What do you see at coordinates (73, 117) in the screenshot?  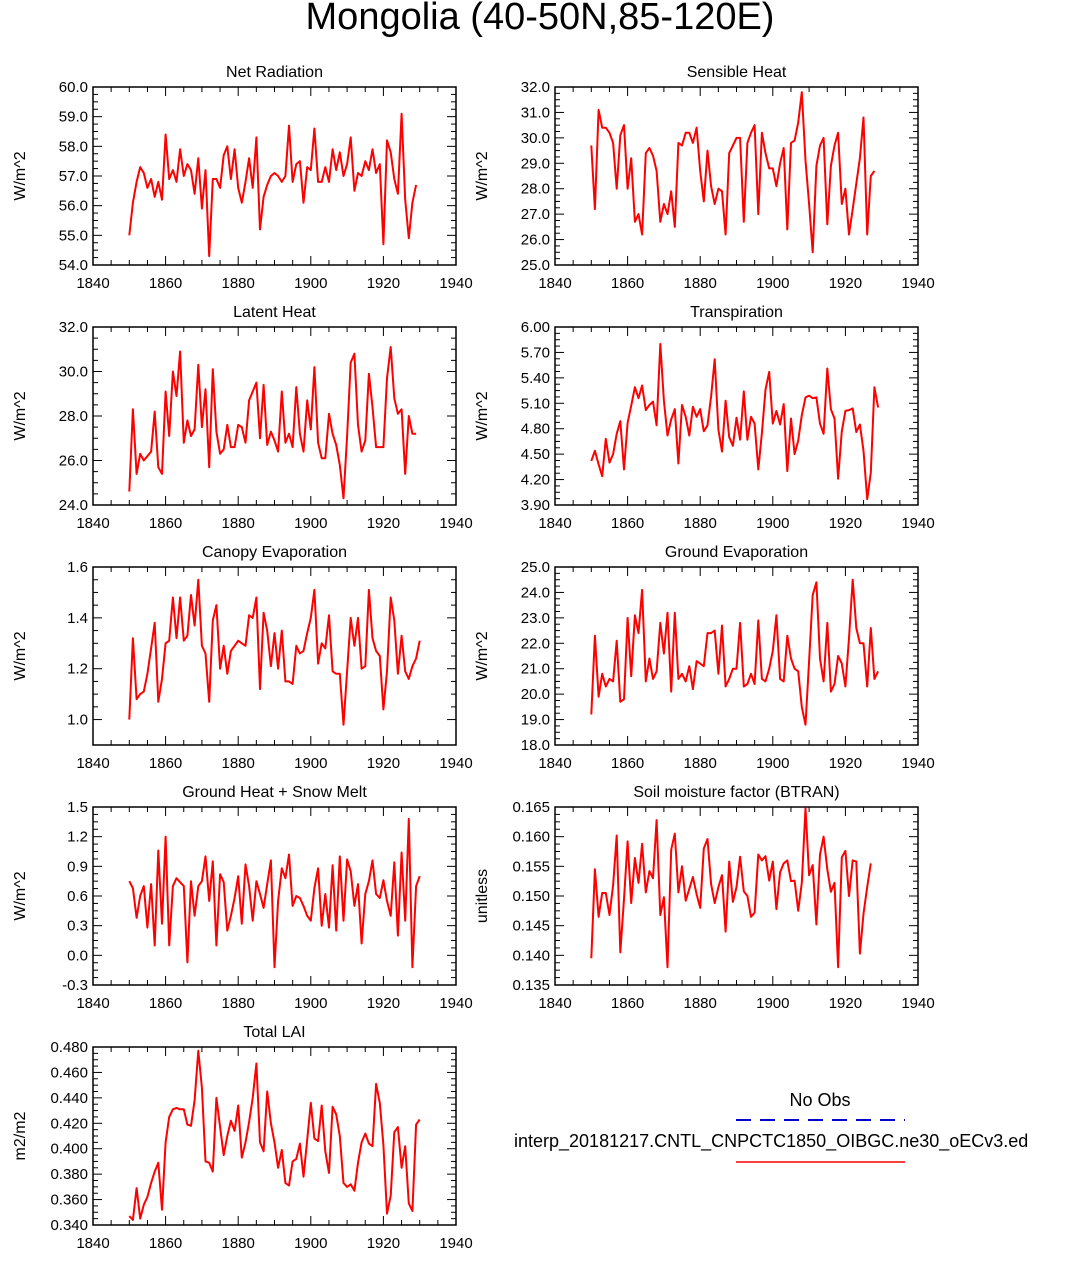 I see `y-tick-label: 59.0` at bounding box center [73, 117].